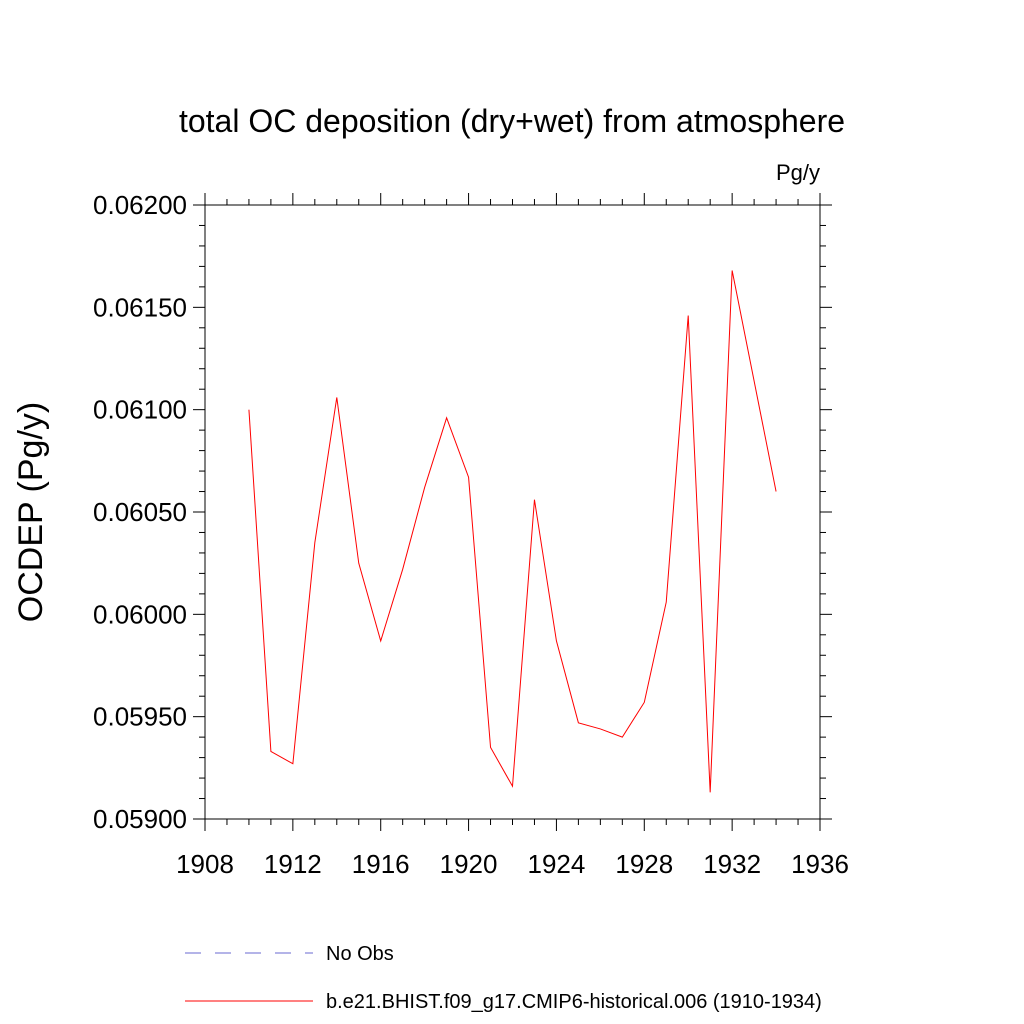  I want to click on y-axis-label: OCDEP (Pg/y), so click(31, 512).